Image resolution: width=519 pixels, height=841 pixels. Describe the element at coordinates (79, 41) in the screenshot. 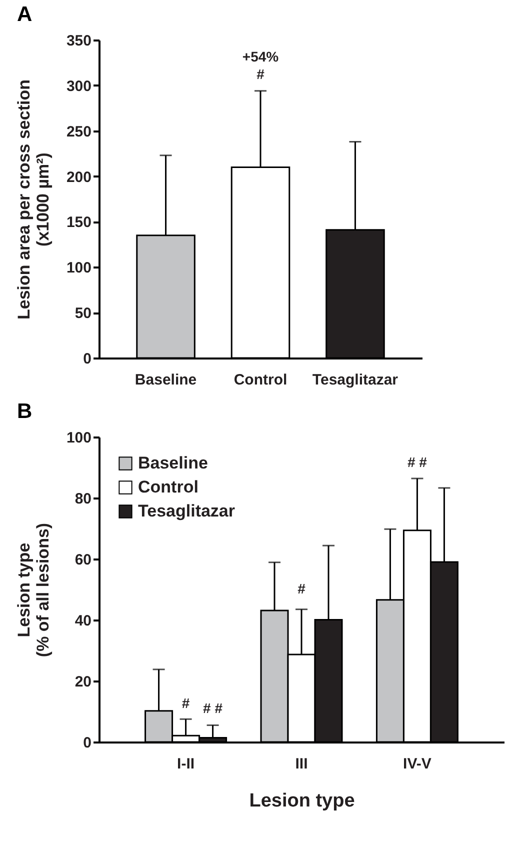

I see `y-tick-label: 350` at that location.